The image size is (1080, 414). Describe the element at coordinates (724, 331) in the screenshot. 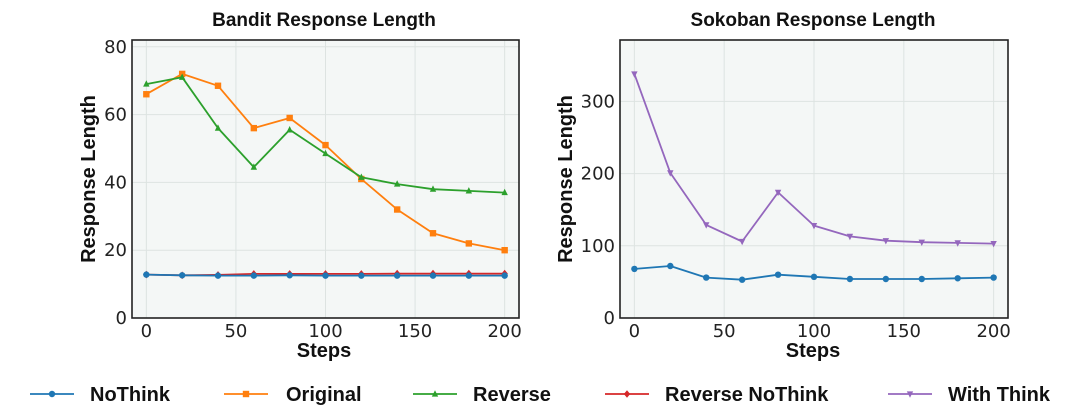

I see `sokoban-x-tick-label: 50` at that location.